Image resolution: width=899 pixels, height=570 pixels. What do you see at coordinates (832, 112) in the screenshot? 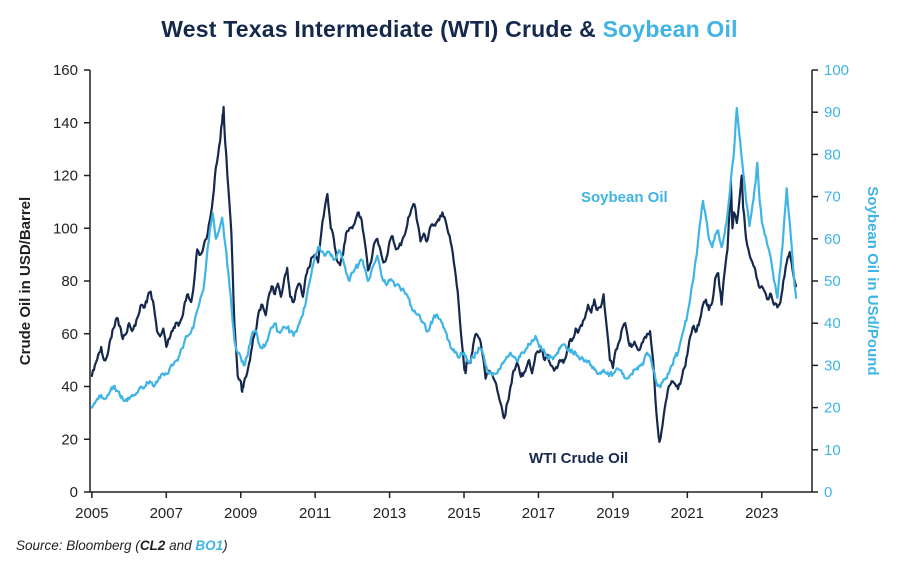
I see `right-axis-tick-label: 90` at bounding box center [832, 112].